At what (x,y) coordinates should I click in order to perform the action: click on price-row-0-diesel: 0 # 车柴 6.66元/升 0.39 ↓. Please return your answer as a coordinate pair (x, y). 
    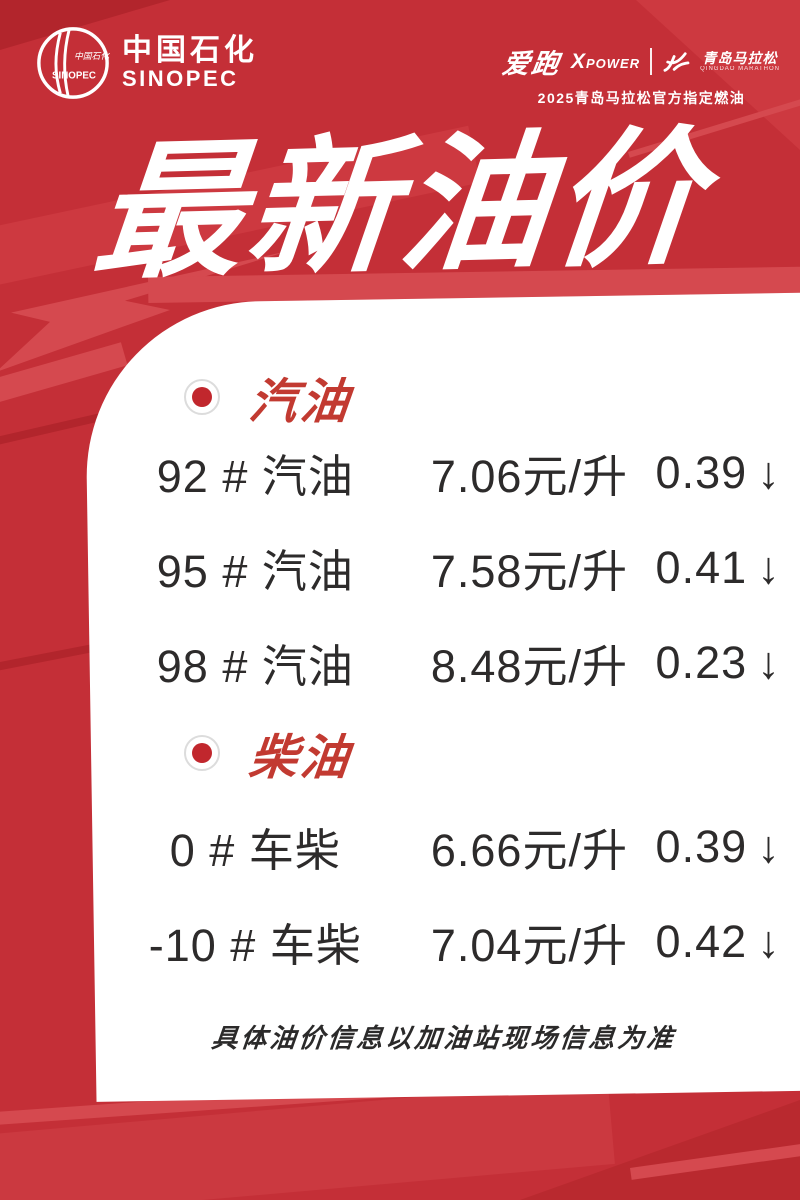
    Looking at the image, I should click on (444, 846).